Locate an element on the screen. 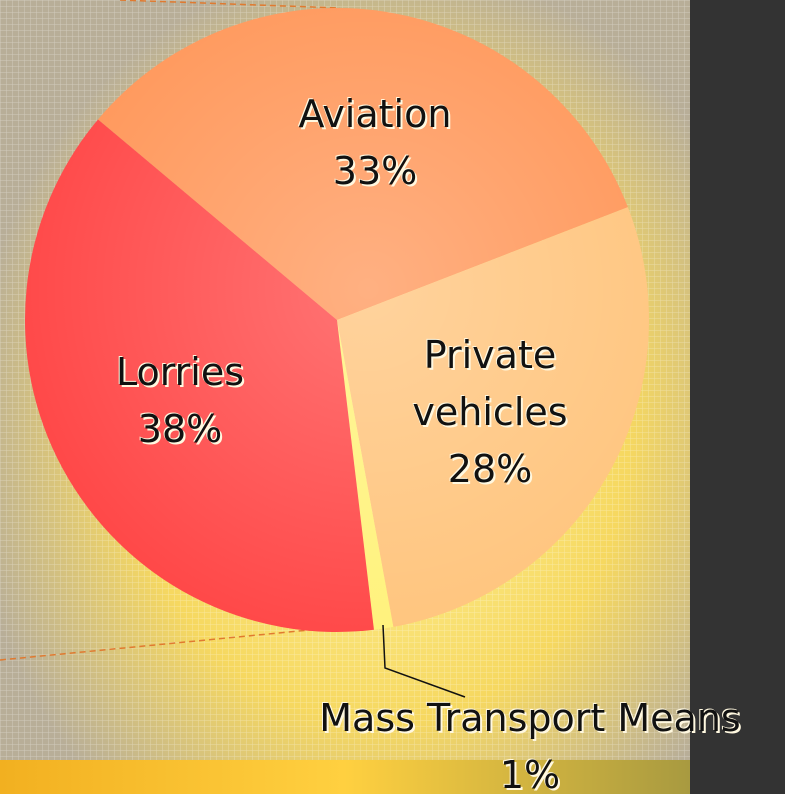 Image resolution: width=785 pixels, height=804 pixels. leader-line is located at coordinates (424, 661).